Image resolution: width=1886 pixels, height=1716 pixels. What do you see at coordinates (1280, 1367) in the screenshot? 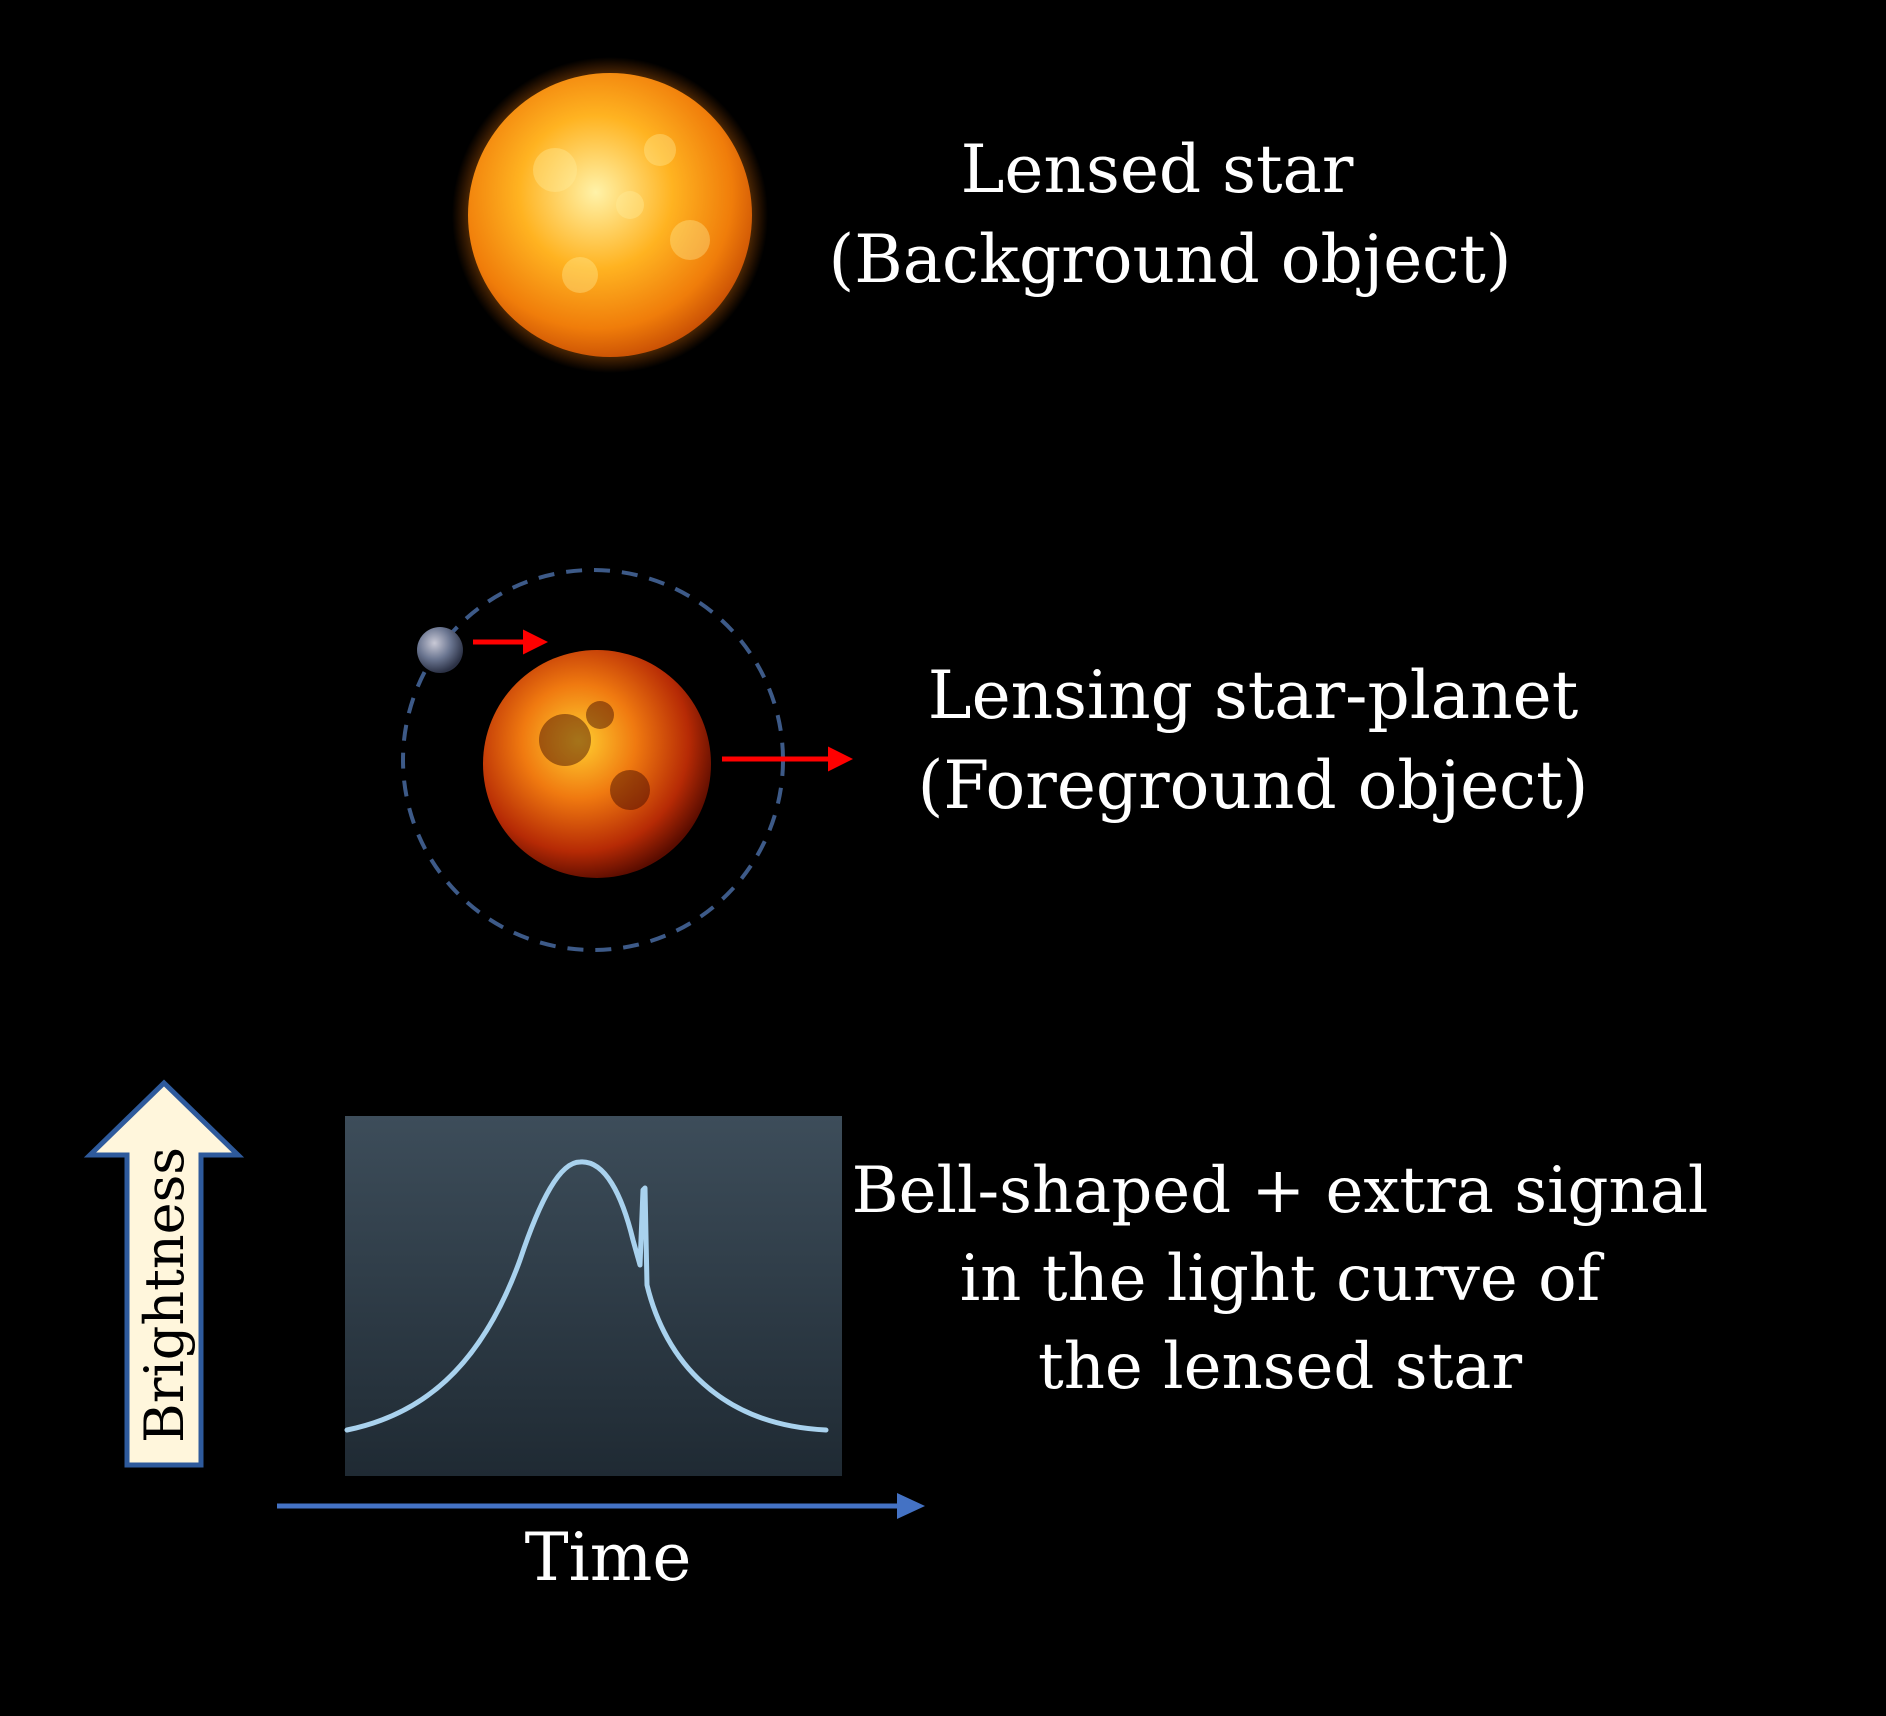
I see `caption-line3: the lensed star` at bounding box center [1280, 1367].